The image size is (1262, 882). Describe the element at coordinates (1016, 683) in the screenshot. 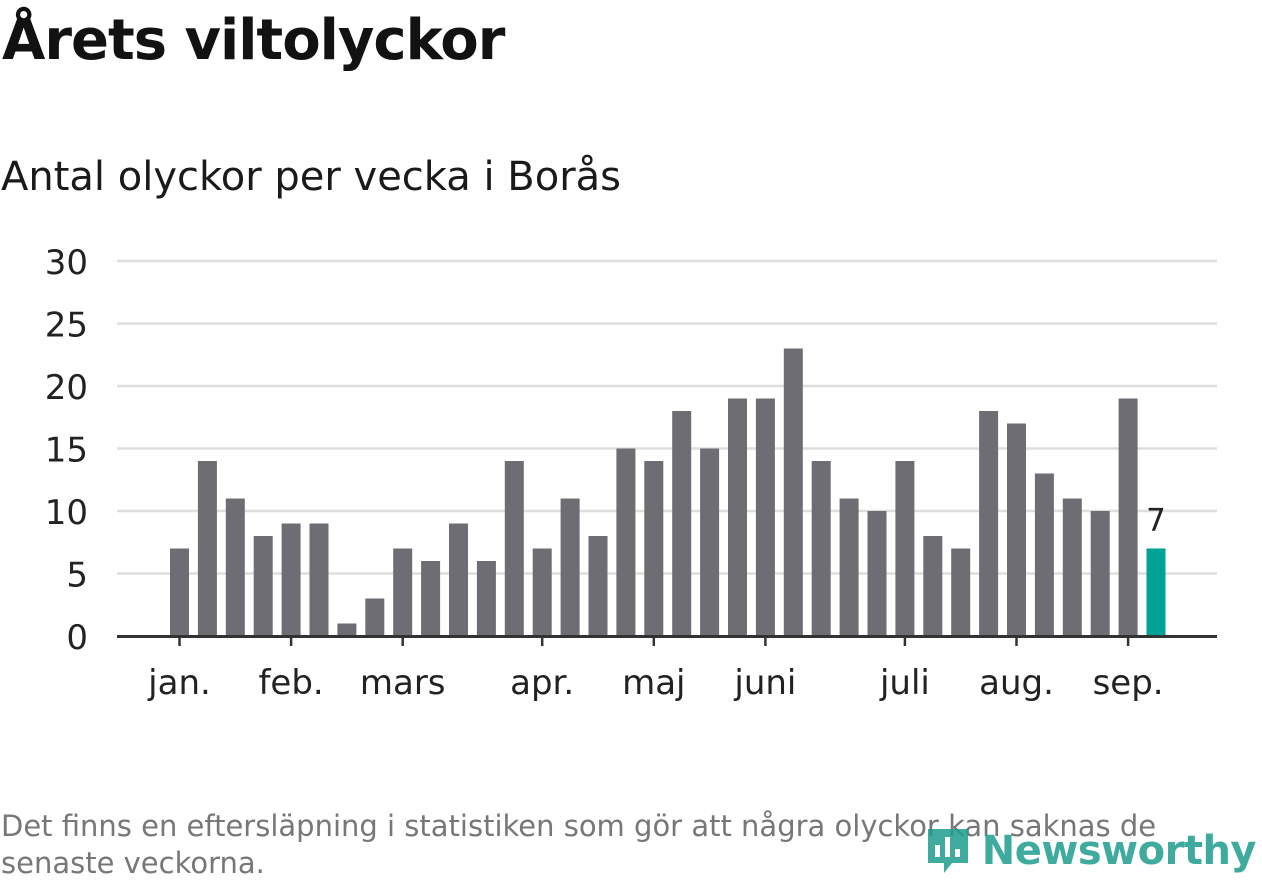

I see `x-tick-label: aug.` at that location.